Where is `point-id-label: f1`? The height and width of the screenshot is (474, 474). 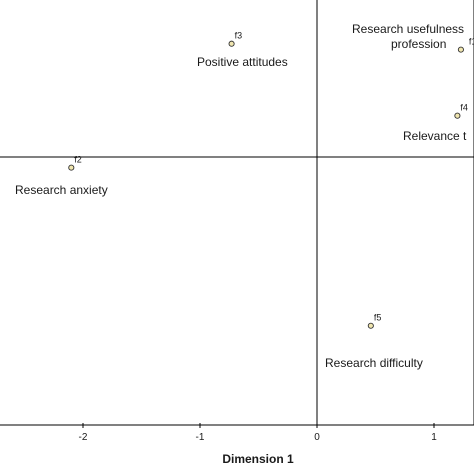 point-id-label: f1 is located at coordinates (471, 42).